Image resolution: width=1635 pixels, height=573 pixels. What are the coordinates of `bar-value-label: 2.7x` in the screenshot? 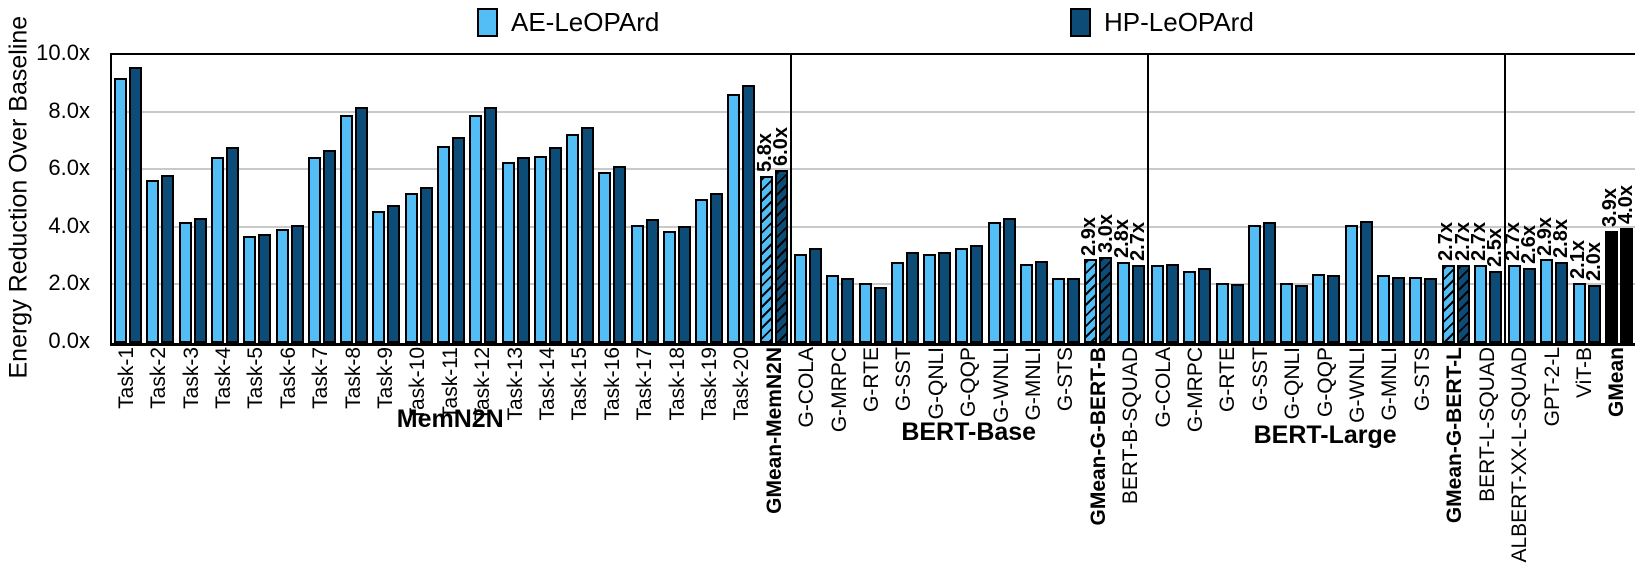 It's located at (1137, 242).